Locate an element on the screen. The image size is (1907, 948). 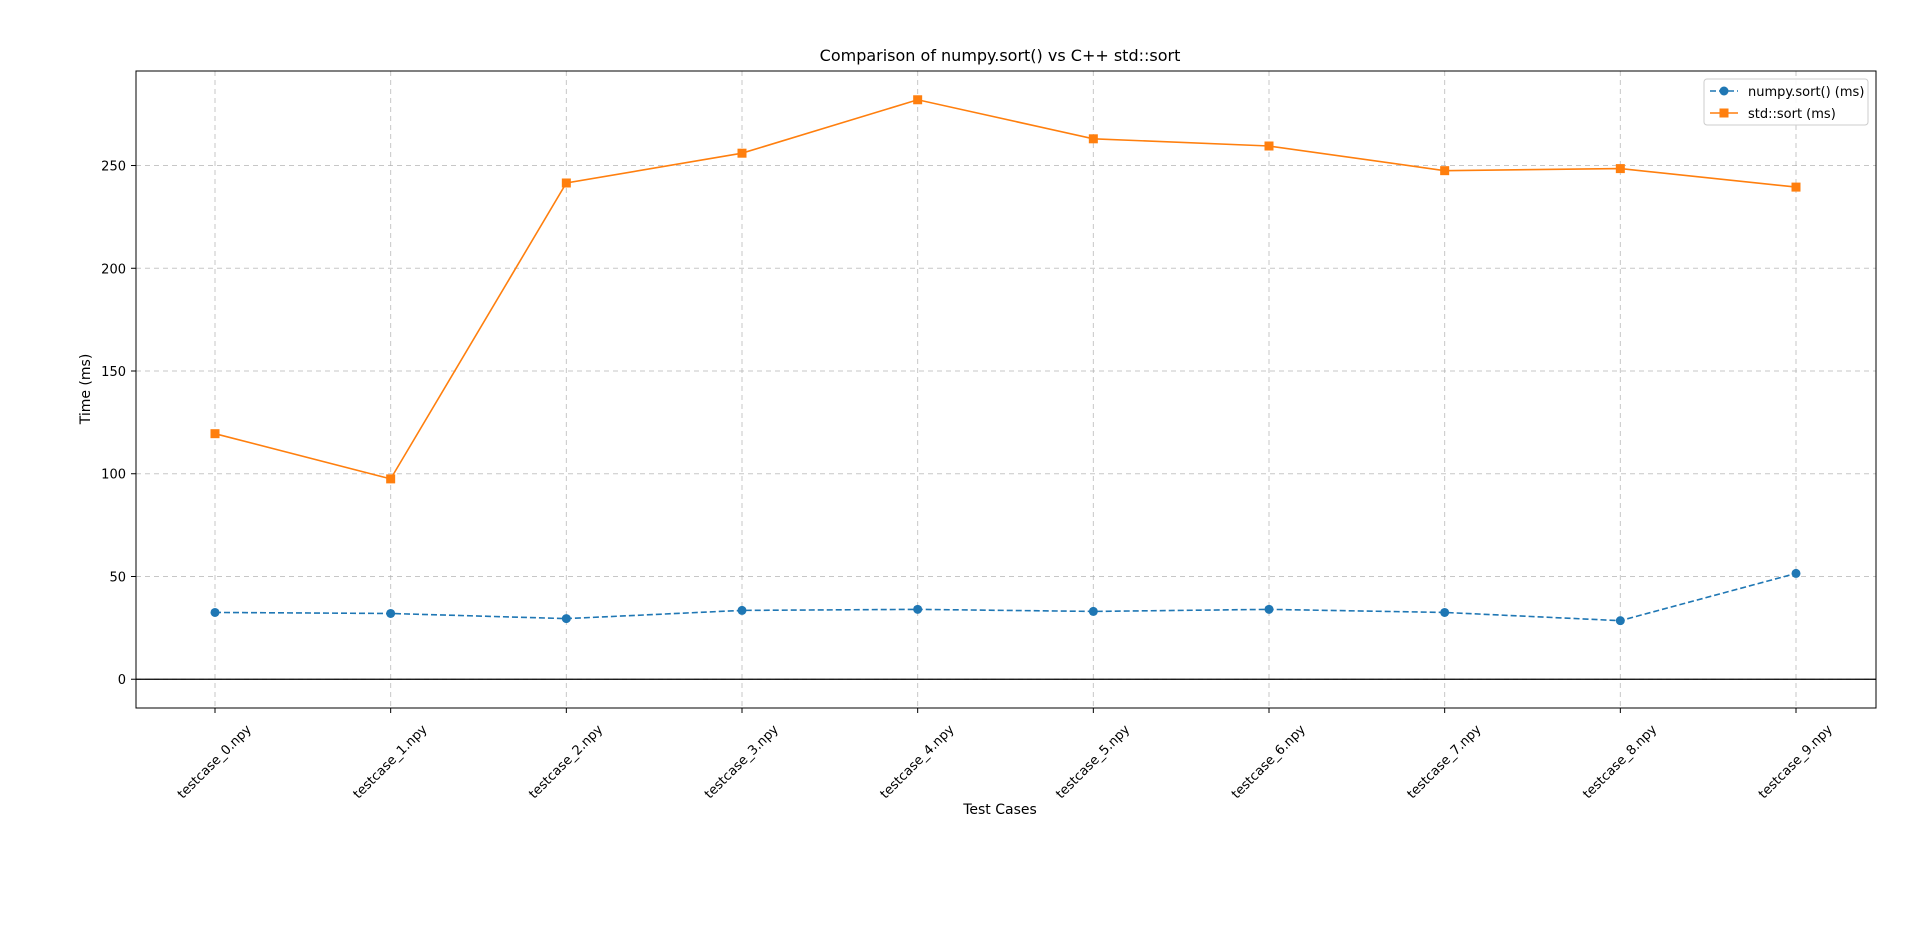
legend-label: numpy.sort() (ms) is located at coordinates (1806, 92).